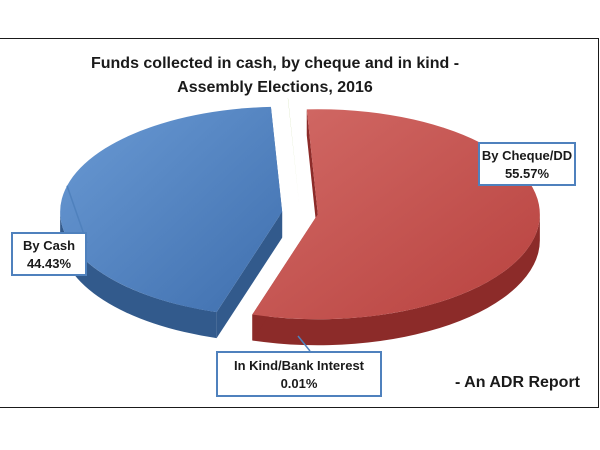 The width and height of the screenshot is (600, 450). What do you see at coordinates (299, 365) in the screenshot?
I see `label-in-kind: In Kind/Bank Interest` at bounding box center [299, 365].